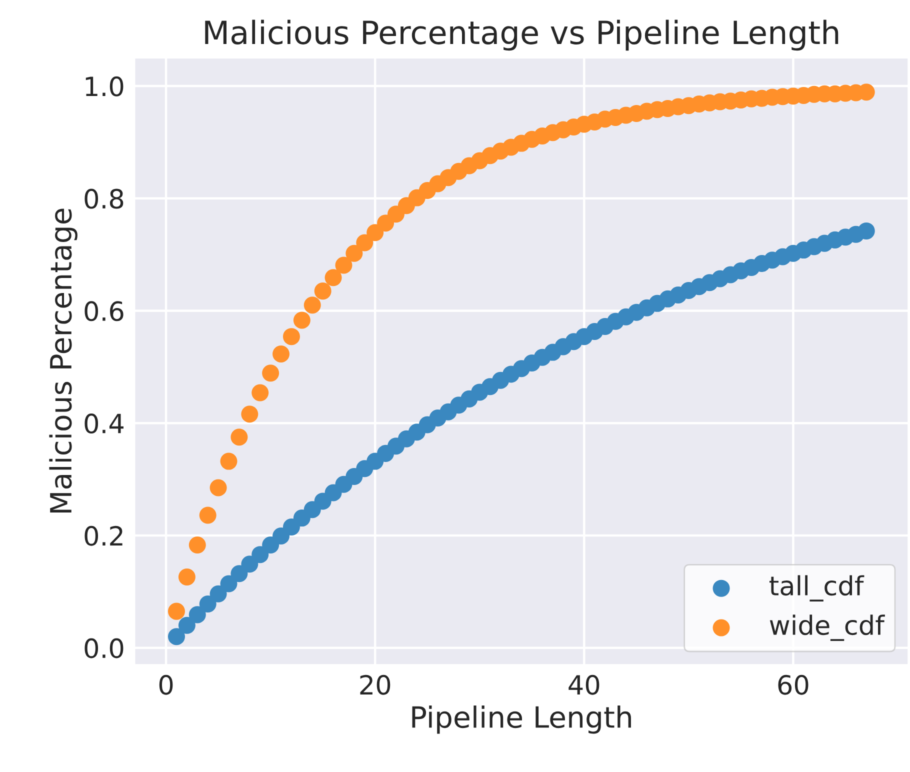 The height and width of the screenshot is (772, 910). Describe the element at coordinates (104, 648) in the screenshot. I see `y-tick-label: 0.0` at that location.